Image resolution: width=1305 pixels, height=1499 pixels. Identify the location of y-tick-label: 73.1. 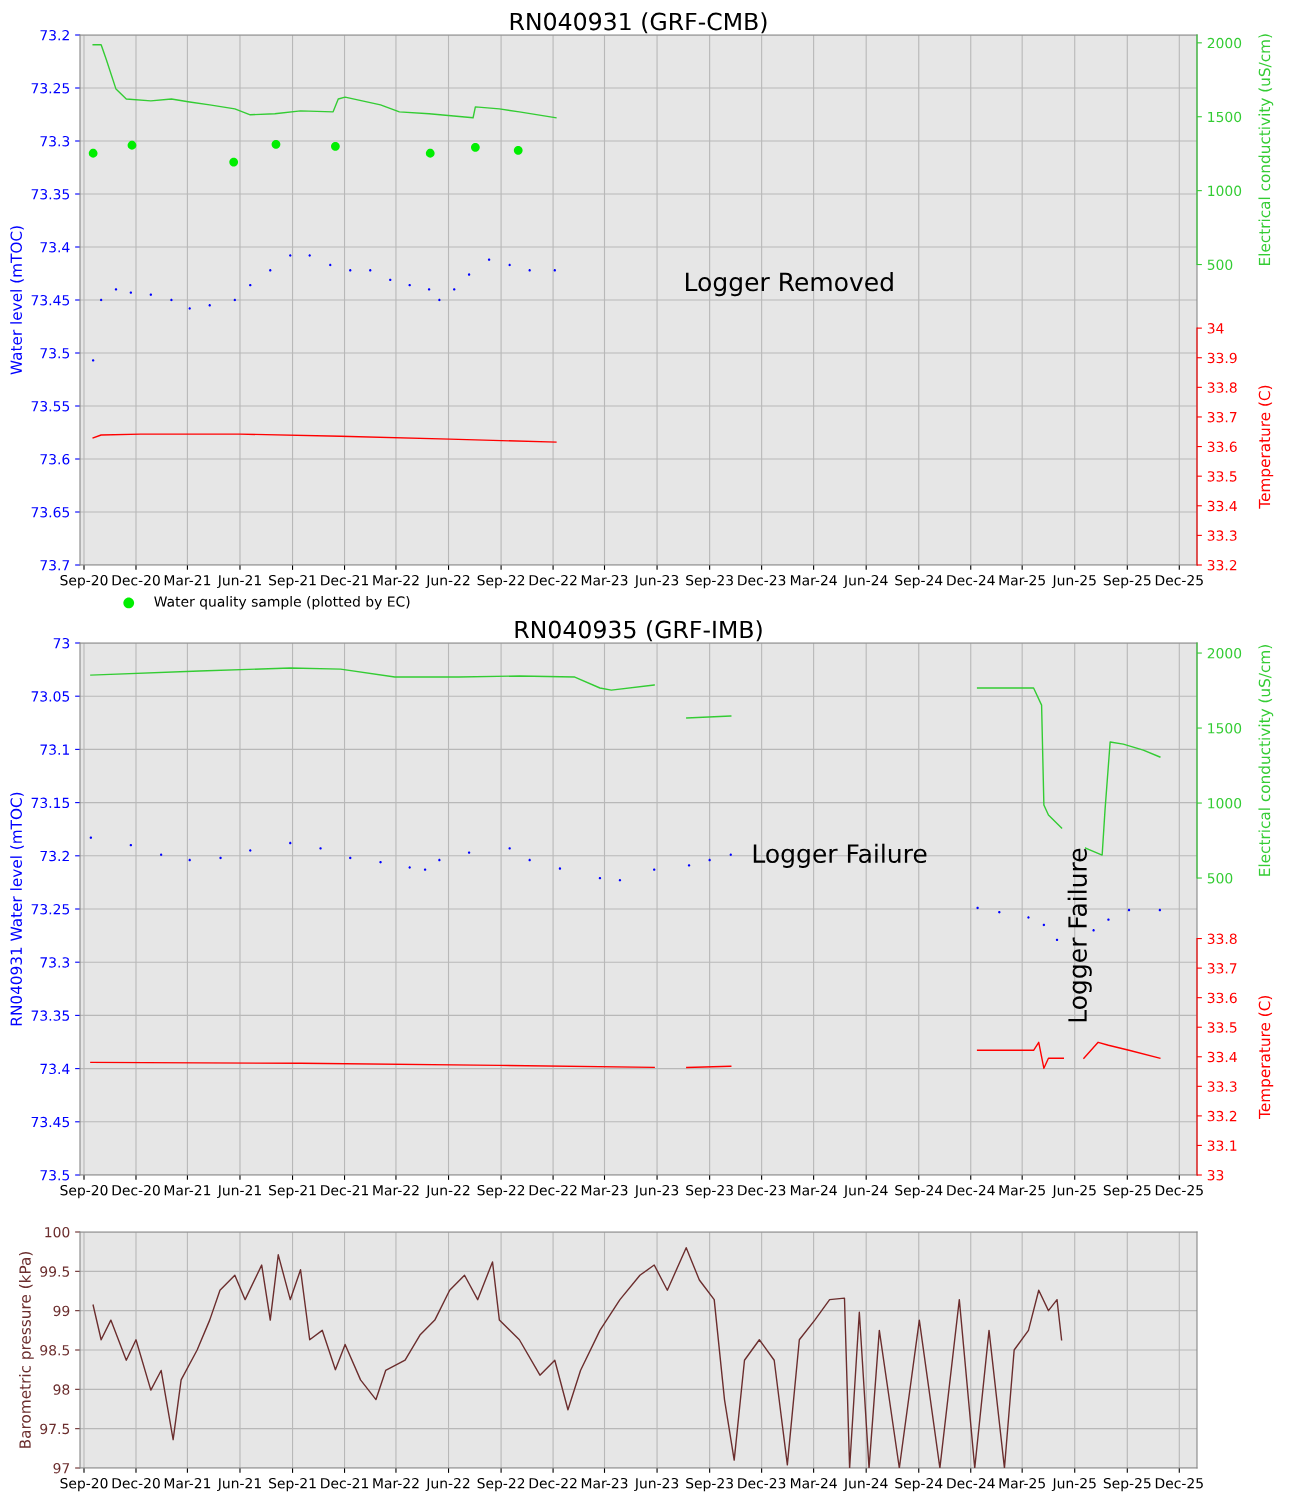
(54, 749).